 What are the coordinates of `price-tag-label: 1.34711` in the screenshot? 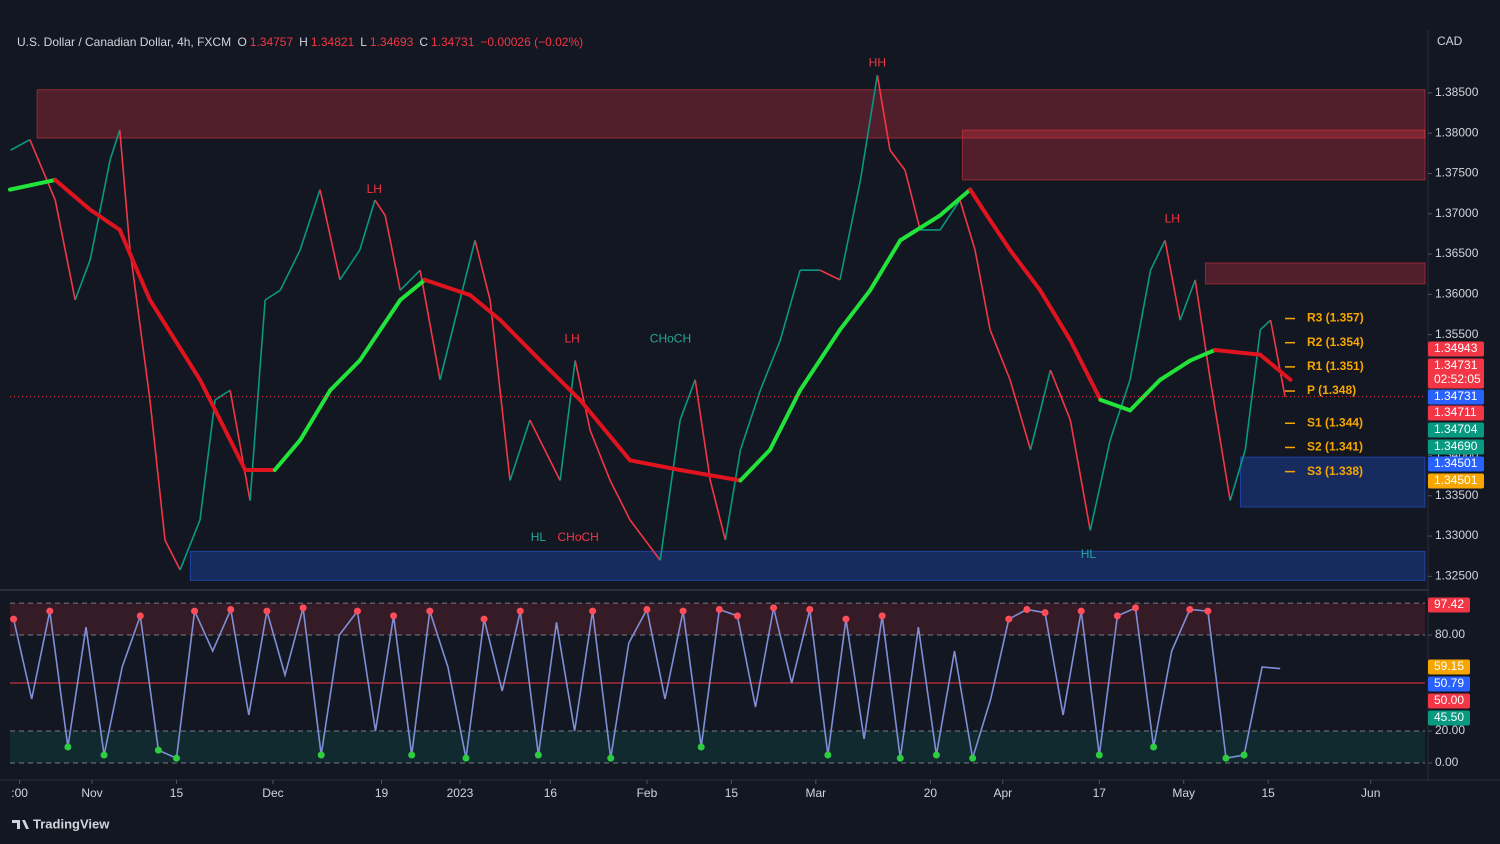 It's located at (1455, 412).